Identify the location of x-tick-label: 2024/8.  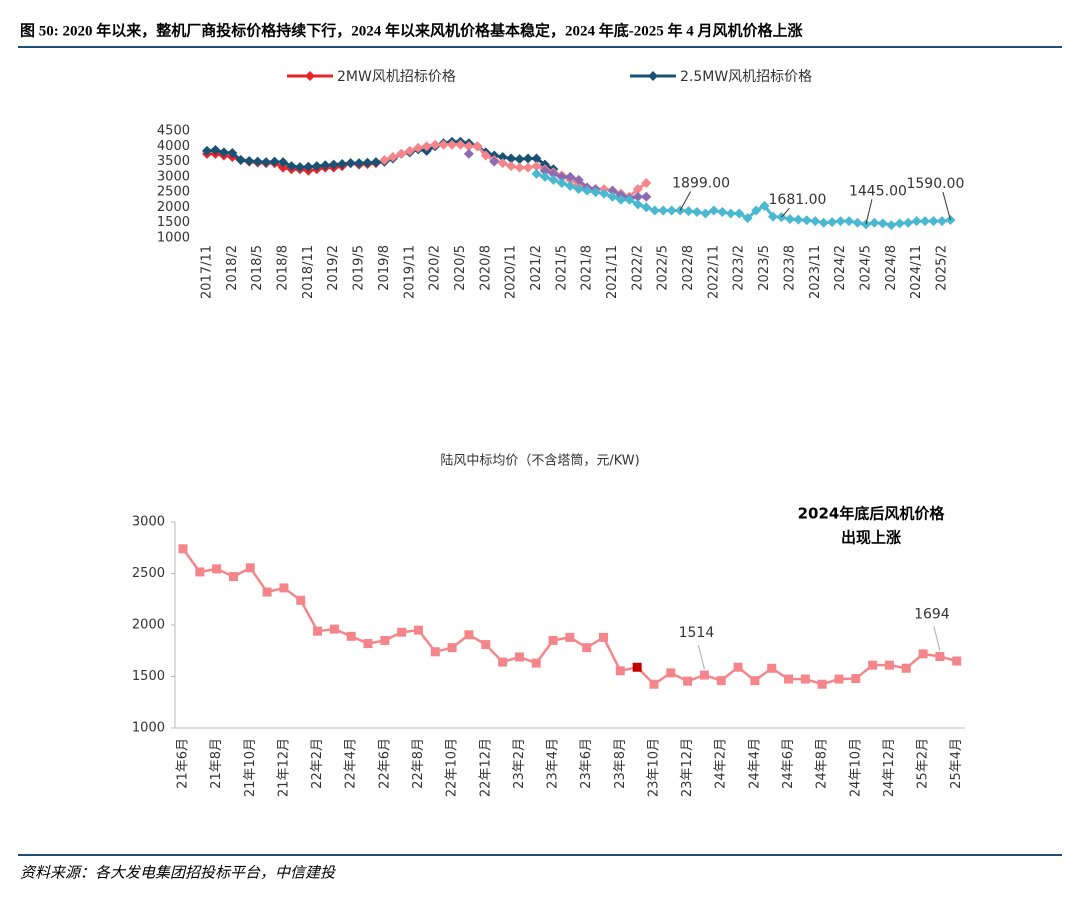
(891, 268).